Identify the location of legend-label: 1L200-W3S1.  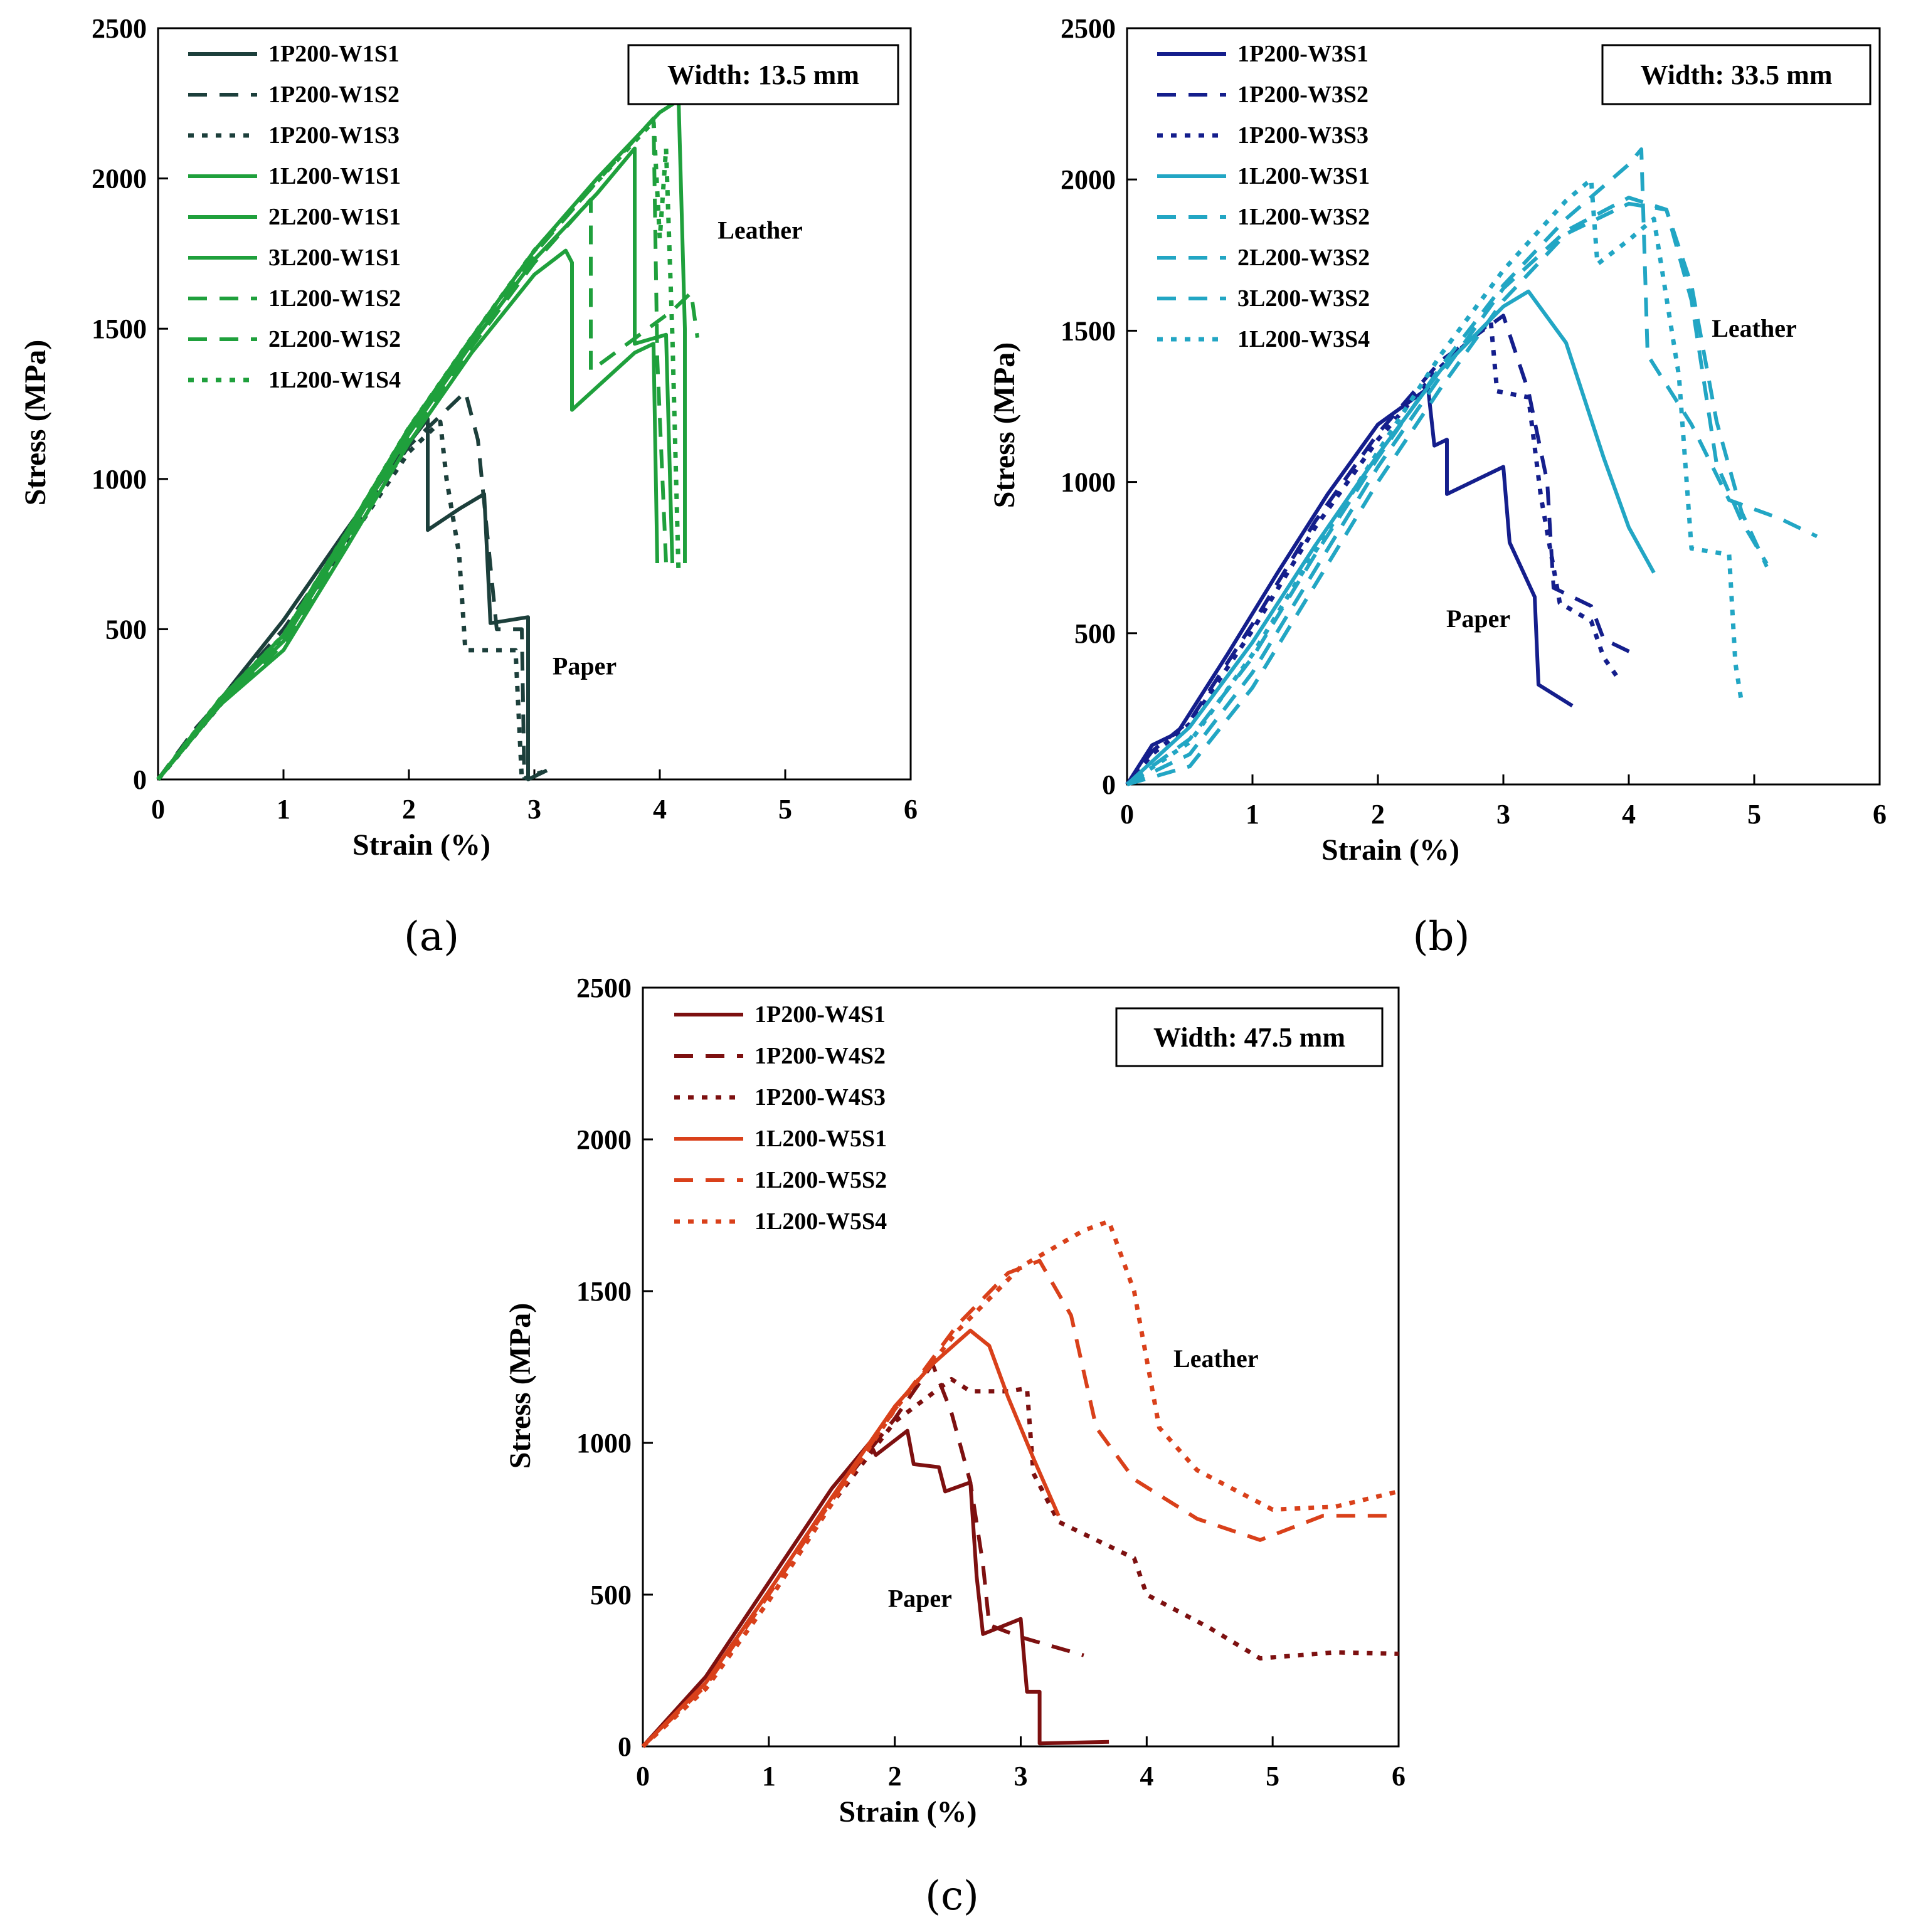
(1303, 176).